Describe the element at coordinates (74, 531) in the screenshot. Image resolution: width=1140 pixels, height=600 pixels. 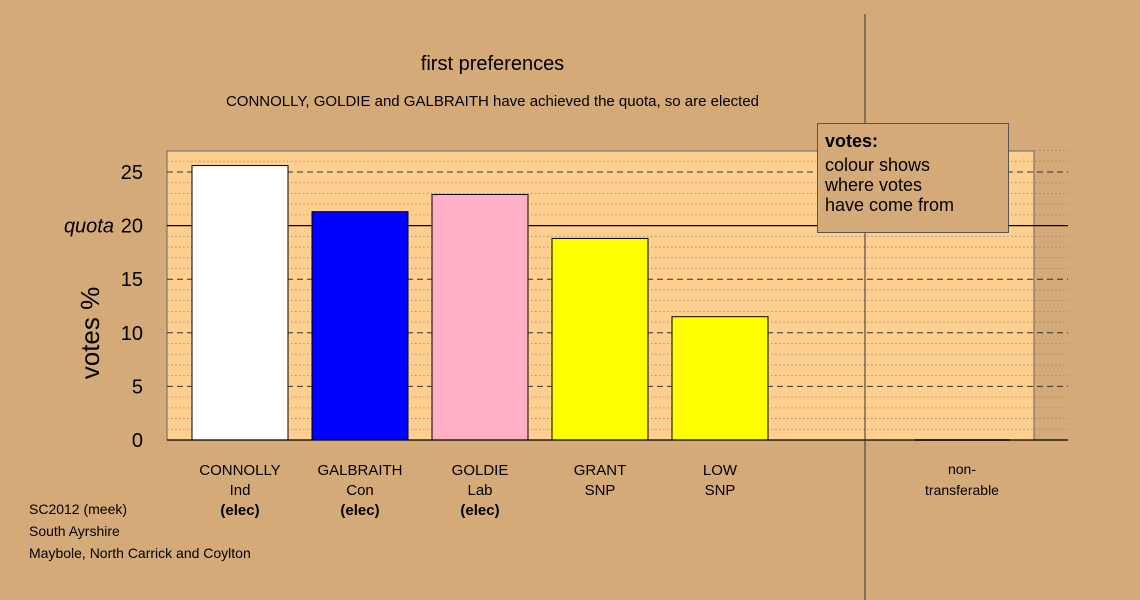
I see `footer-council: South Ayrshire` at that location.